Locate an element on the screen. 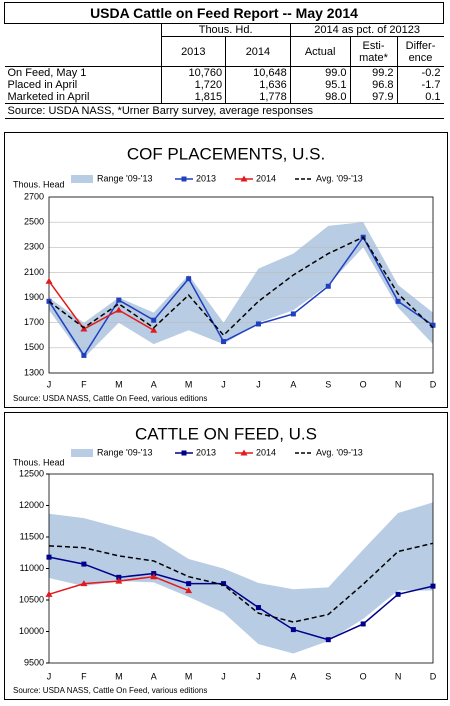  y-tick-label: 2500 is located at coordinates (34, 222).